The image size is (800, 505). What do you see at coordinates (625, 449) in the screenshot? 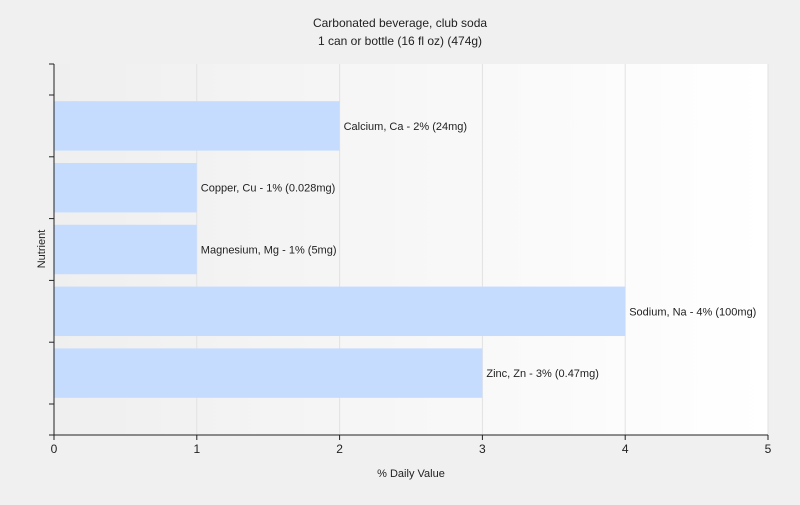
I see `x-tick-label: 4` at bounding box center [625, 449].